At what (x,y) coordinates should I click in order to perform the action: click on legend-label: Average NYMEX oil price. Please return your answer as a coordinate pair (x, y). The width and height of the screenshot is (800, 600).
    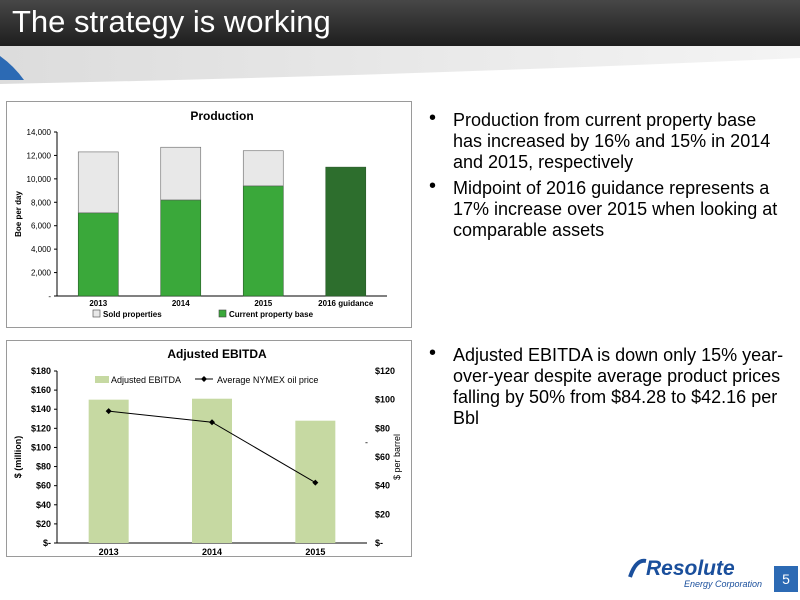
    Looking at the image, I should click on (267, 380).